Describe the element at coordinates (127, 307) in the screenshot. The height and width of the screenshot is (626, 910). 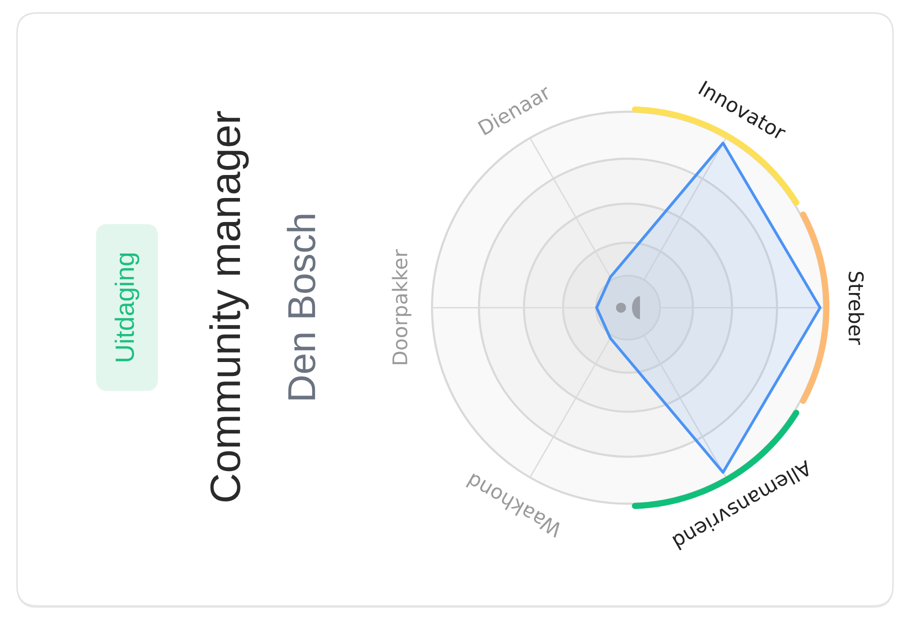
I see `text: Uitdaging` at that location.